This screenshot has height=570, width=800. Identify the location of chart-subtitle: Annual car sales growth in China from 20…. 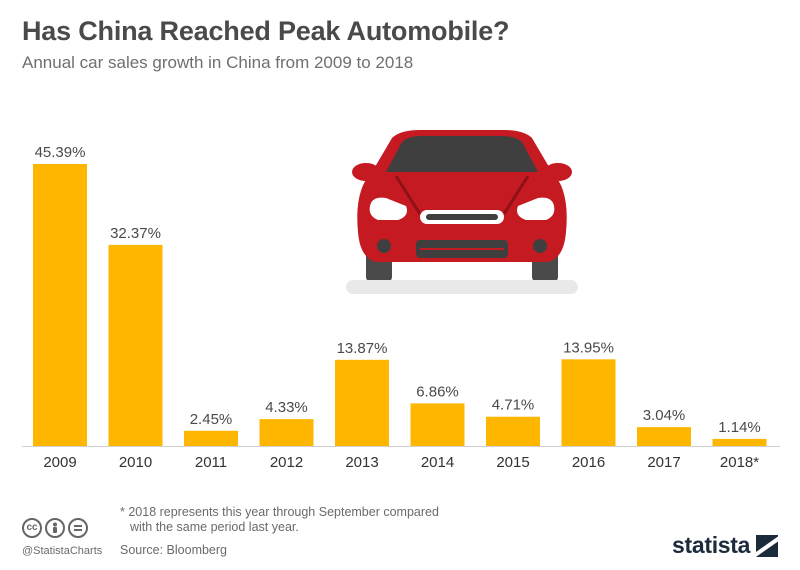
(218, 62).